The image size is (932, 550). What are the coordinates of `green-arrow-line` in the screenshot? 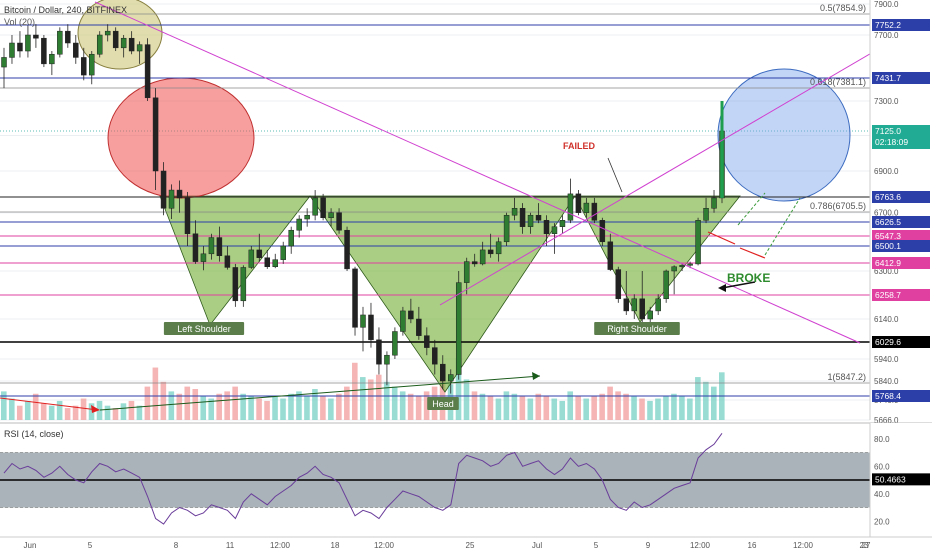 It's located at (320, 393).